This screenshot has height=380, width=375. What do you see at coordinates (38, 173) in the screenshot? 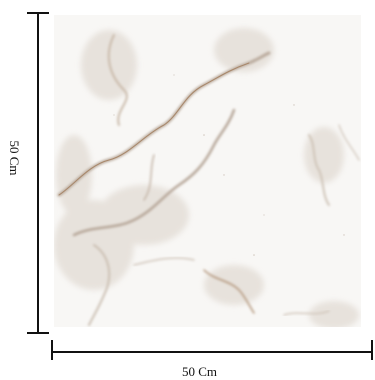
I see `height-dimension-line` at bounding box center [38, 173].